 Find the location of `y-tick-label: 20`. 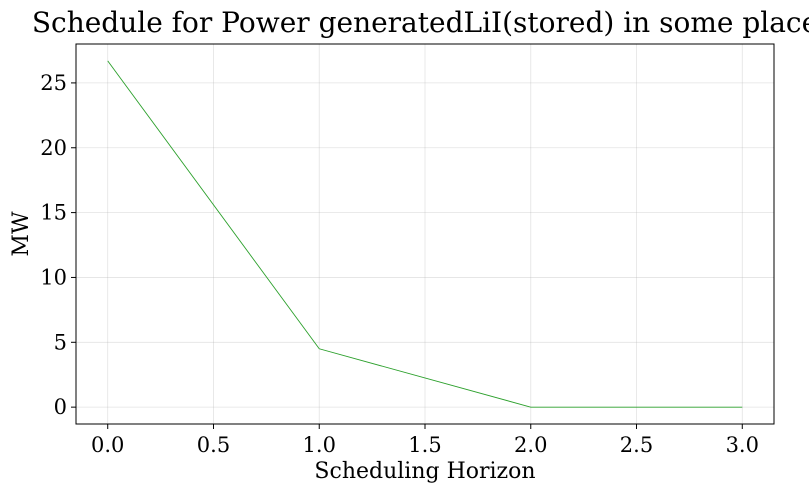

y-tick-label: 20 is located at coordinates (53, 148).